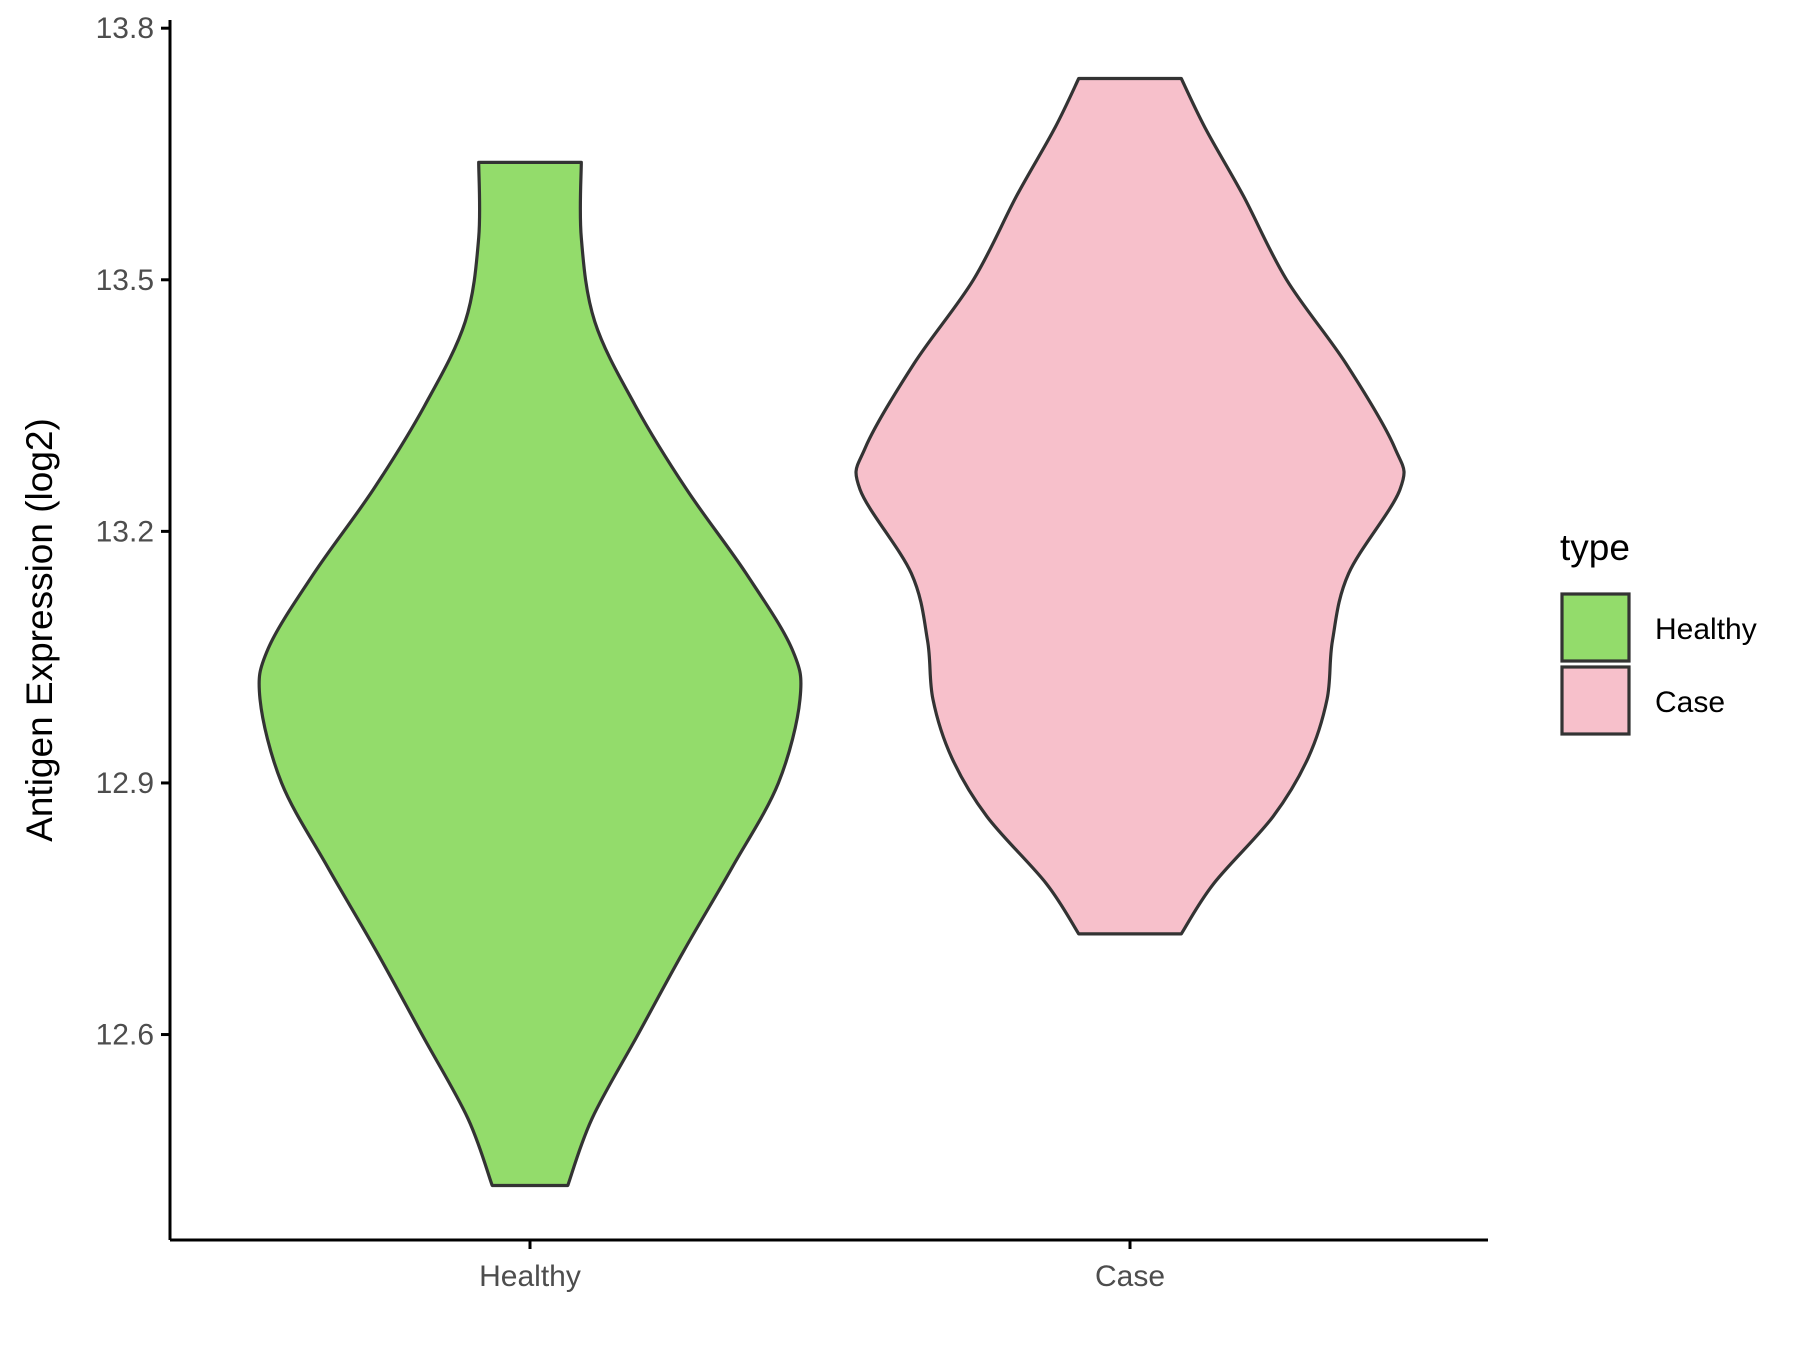  Describe the element at coordinates (1595, 547) in the screenshot. I see `legend-title: type` at that location.